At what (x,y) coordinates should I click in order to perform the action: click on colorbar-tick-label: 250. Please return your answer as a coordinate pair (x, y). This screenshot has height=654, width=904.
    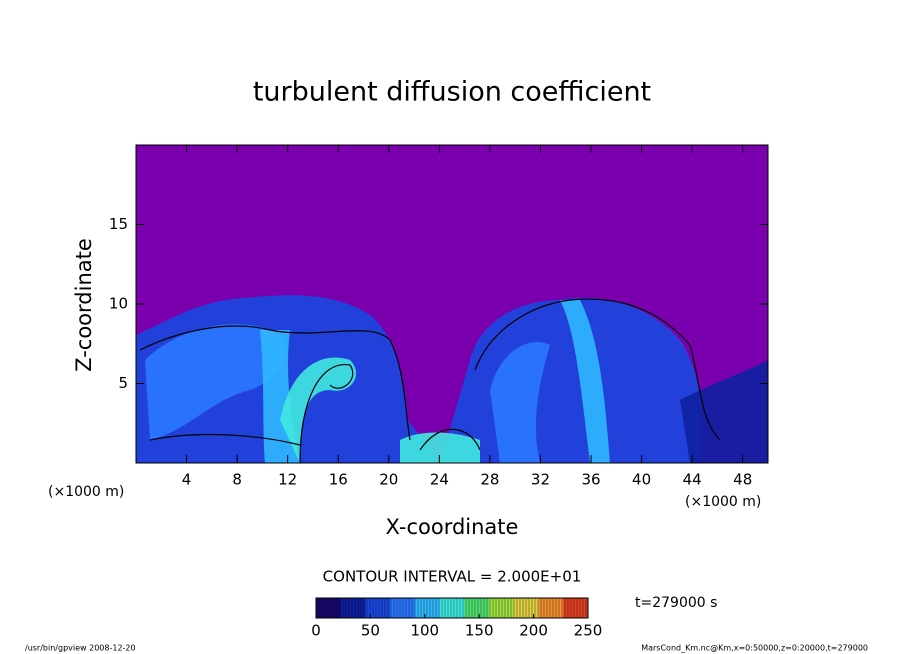
    Looking at the image, I should click on (588, 631).